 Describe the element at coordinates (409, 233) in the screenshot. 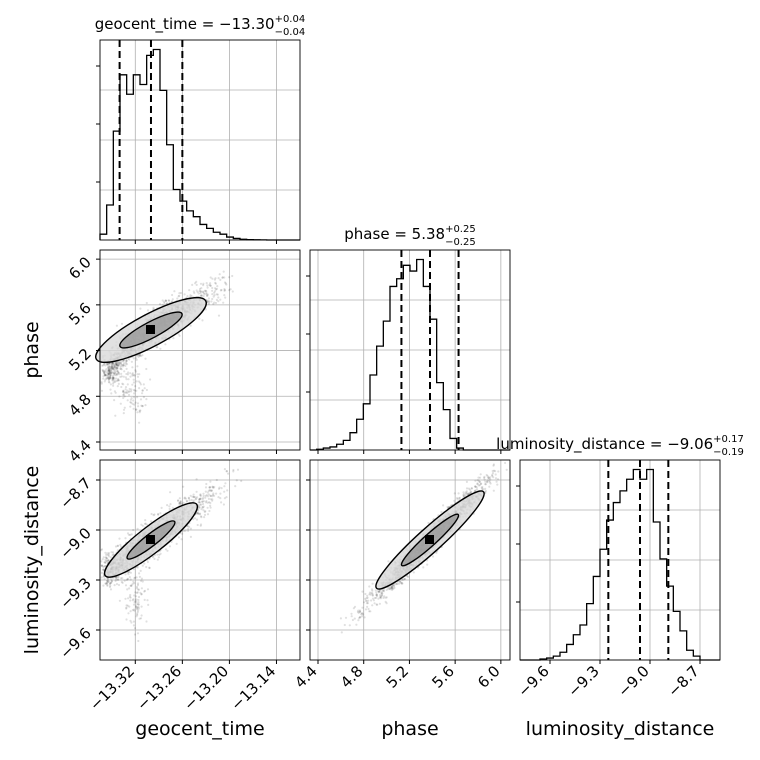

I see `panel-title: phase = 5.38+0.25` at that location.